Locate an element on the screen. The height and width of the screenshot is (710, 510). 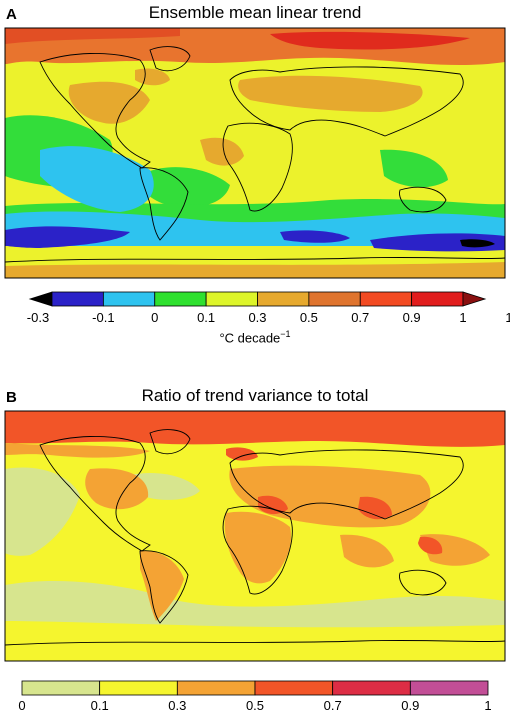
map-a-arctic-hotspot is located at coordinates (370, 40).